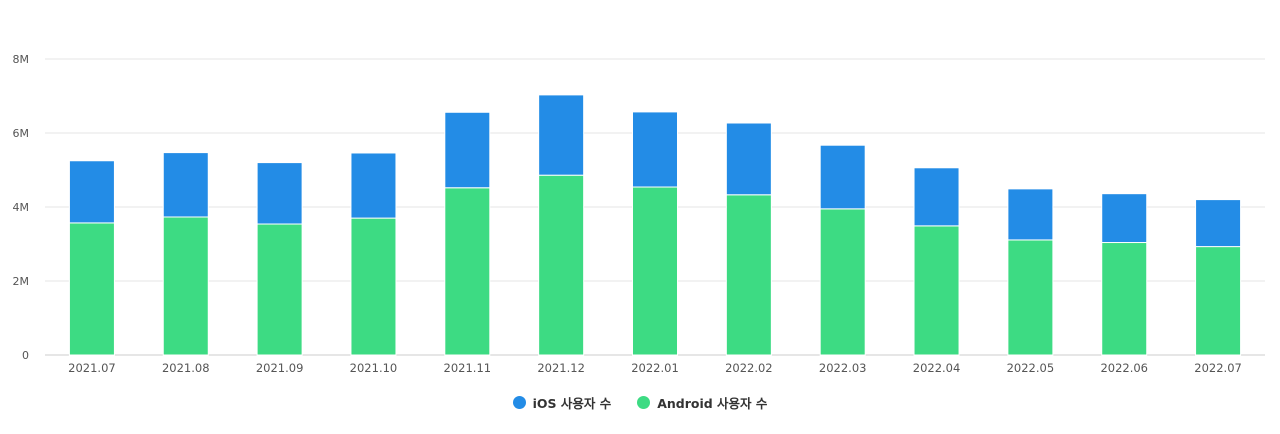  Describe the element at coordinates (373, 286) in the screenshot. I see `bar-android-2021.10` at that location.